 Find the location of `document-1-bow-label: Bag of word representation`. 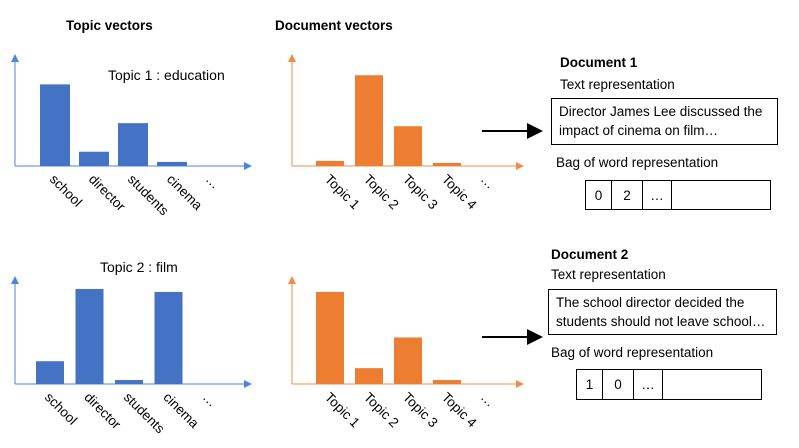

document-1-bow-label: Bag of word representation is located at coordinates (637, 162).